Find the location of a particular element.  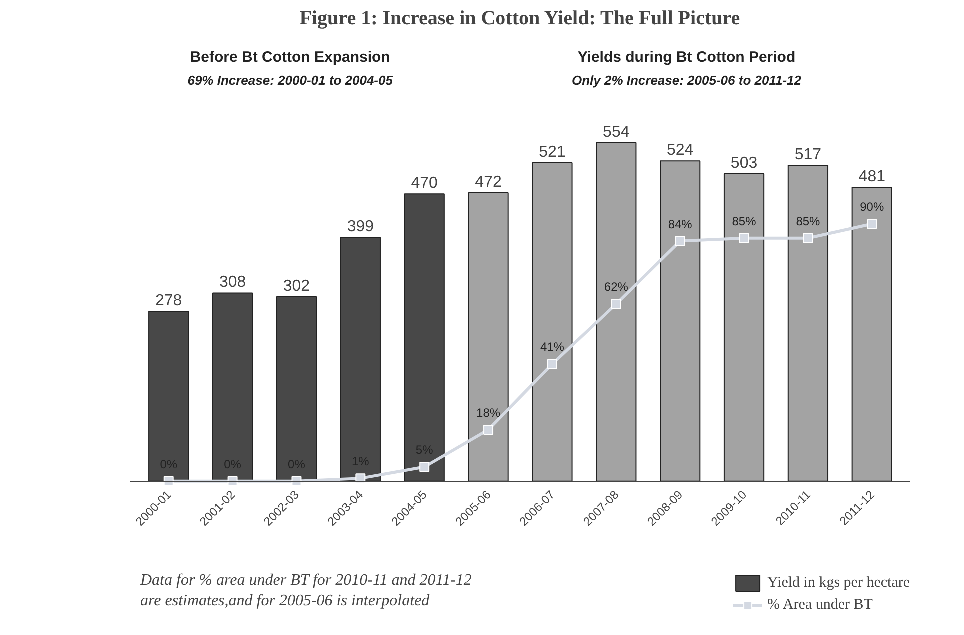

data-label: 90% is located at coordinates (872, 207).